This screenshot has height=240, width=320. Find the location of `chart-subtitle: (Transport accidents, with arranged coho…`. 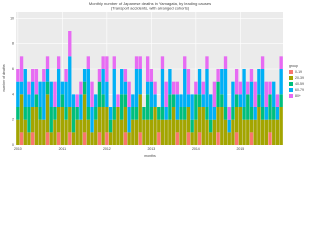

chart-subtitle: (Transport accidents, with arranged coho… is located at coordinates (150, 8).